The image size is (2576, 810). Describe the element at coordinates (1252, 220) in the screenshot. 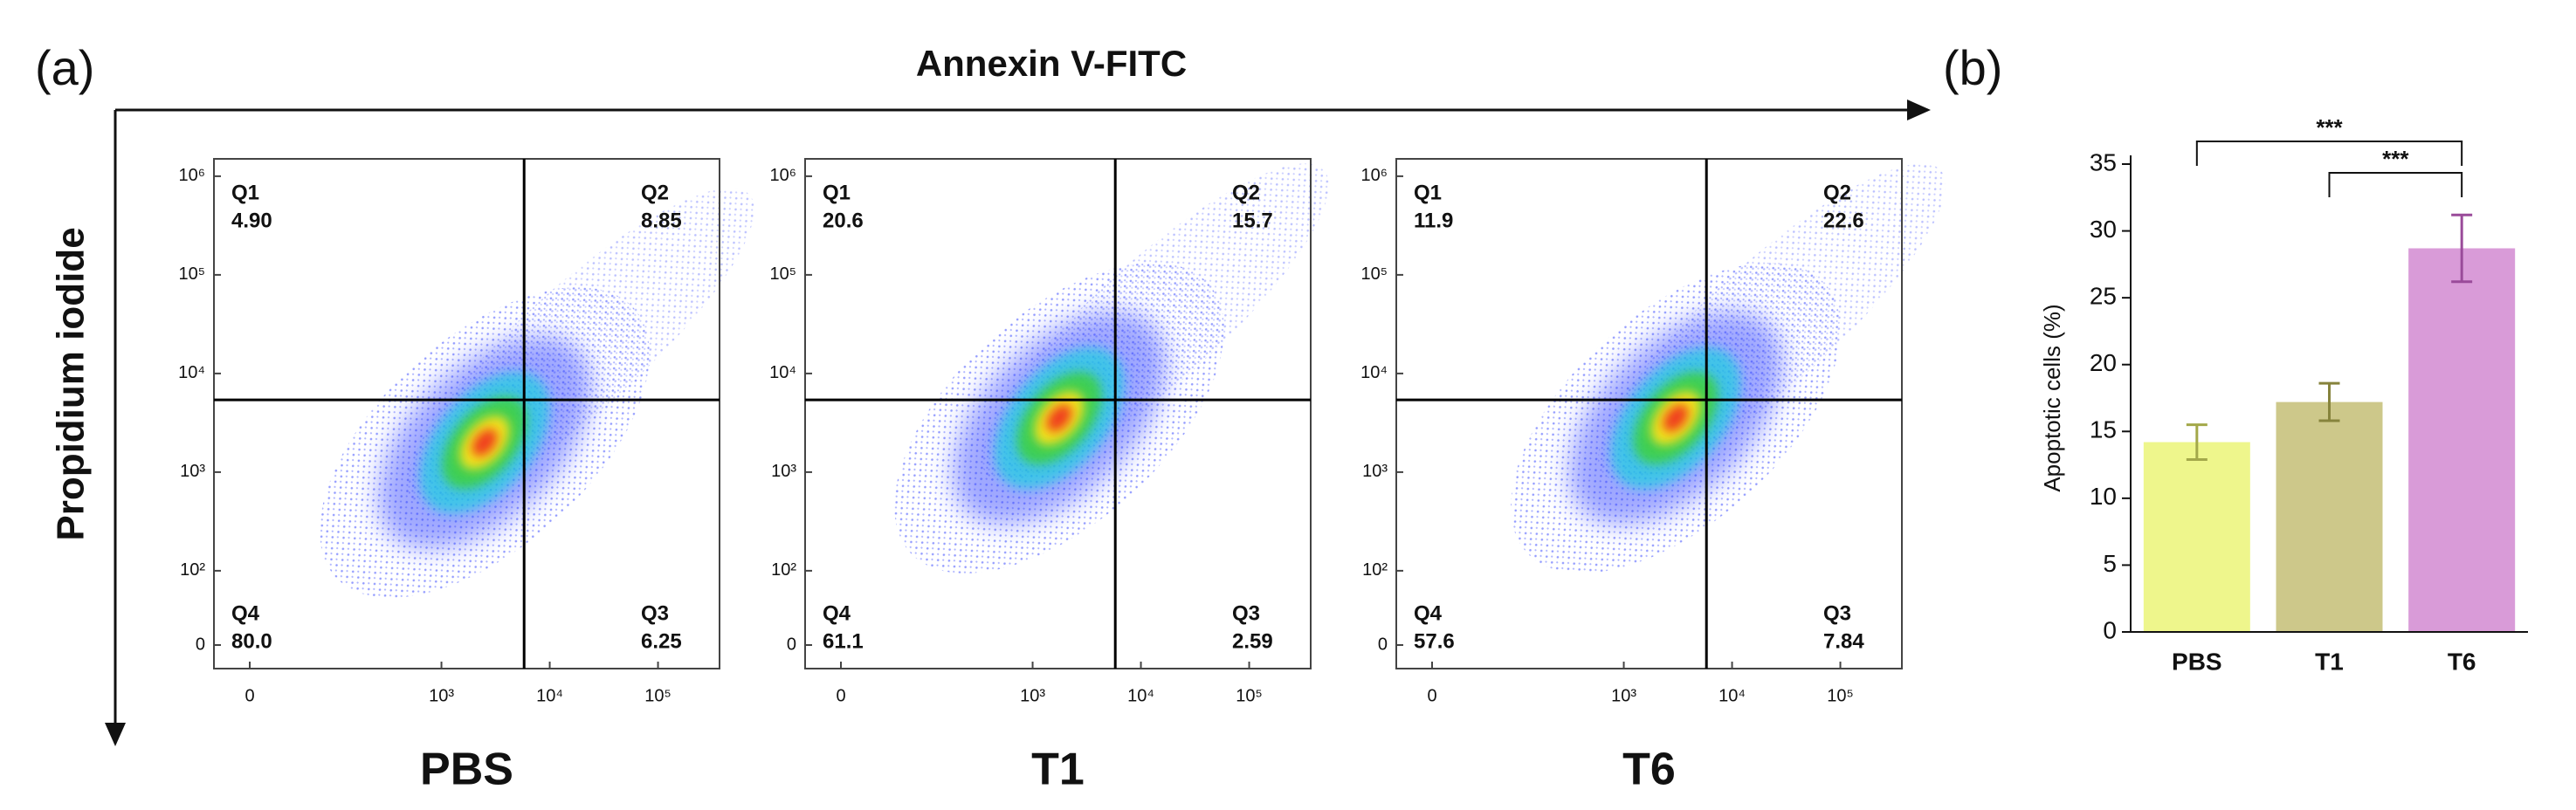

I see `quadrant-value: 15.7` at that location.